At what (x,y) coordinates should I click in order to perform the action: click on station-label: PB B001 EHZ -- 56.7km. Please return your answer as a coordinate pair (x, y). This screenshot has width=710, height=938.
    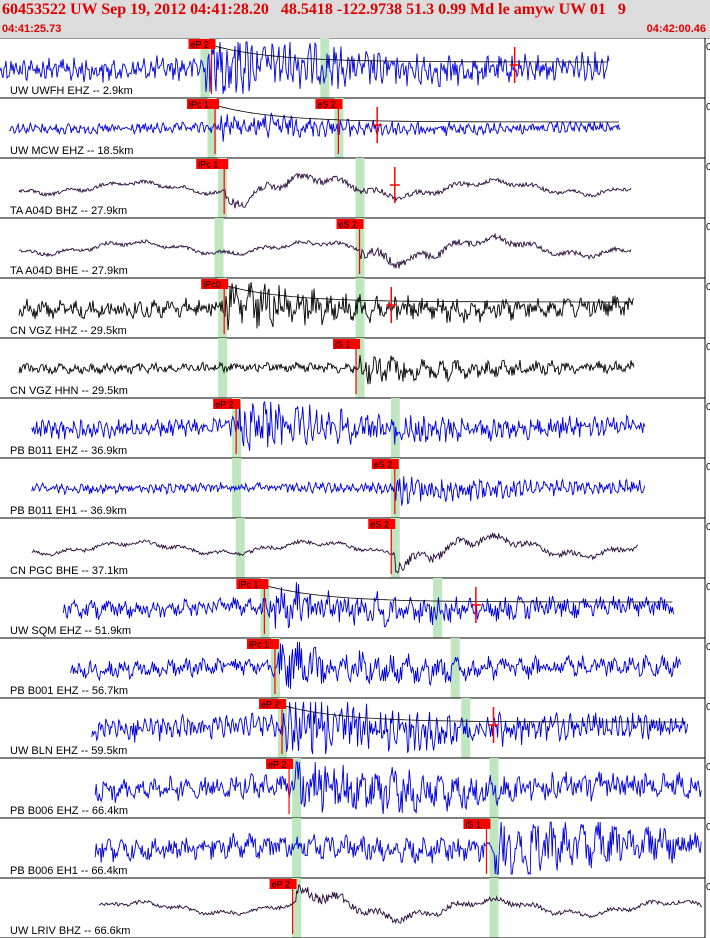
    Looking at the image, I should click on (69, 691).